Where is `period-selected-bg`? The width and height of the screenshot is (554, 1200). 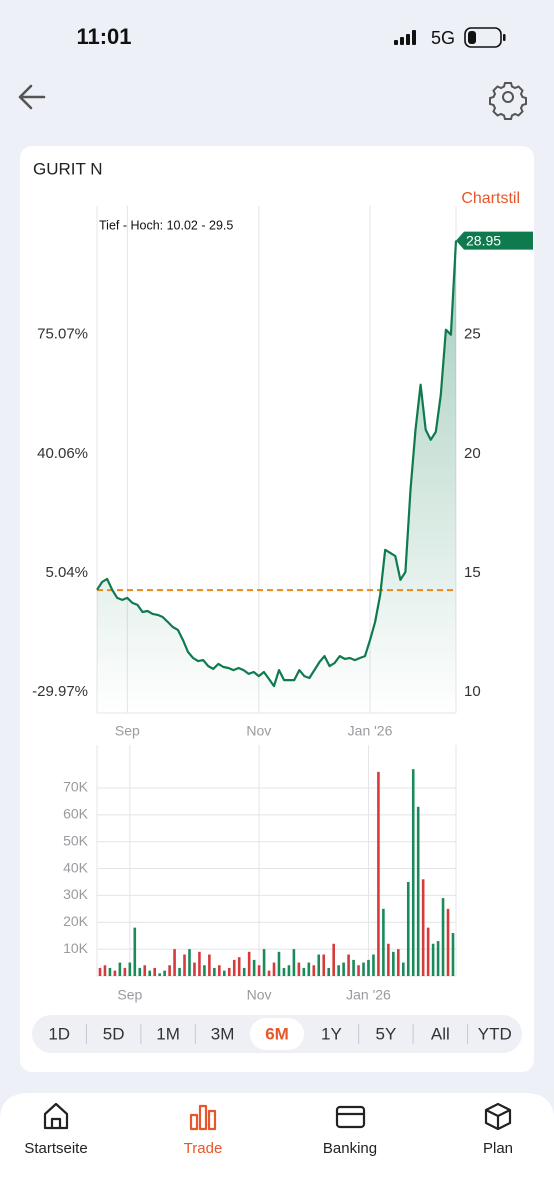 period-selected-bg is located at coordinates (277, 1034).